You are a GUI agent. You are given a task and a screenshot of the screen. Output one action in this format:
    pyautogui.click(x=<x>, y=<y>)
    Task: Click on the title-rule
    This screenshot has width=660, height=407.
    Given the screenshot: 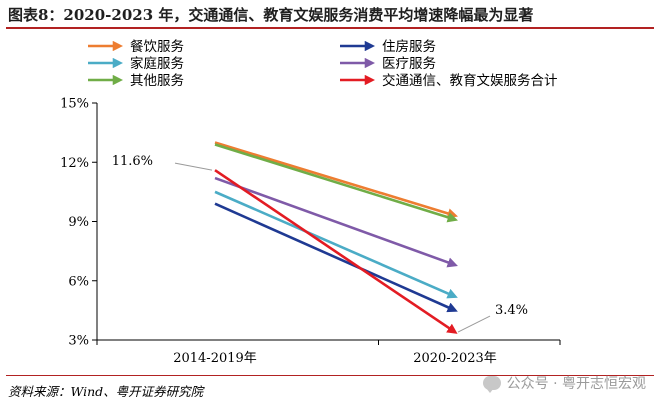 What is the action you would take?
    pyautogui.click(x=330, y=28)
    